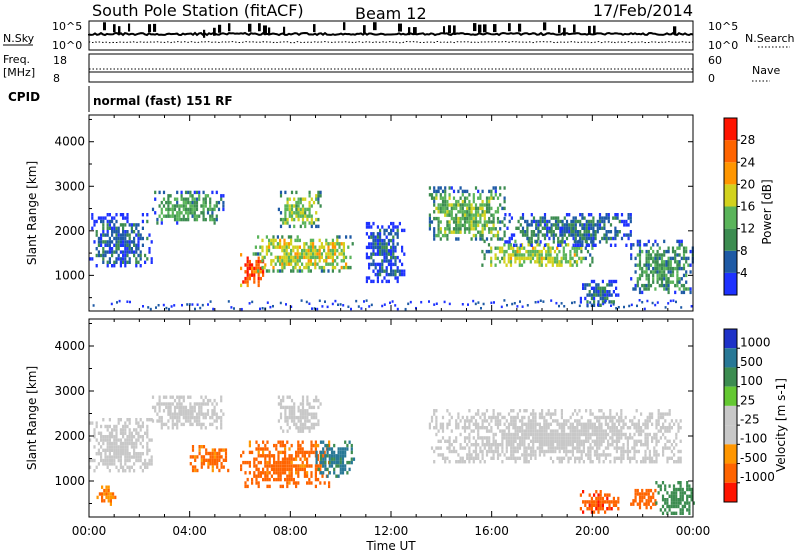 The width and height of the screenshot is (800, 554). What do you see at coordinates (16, 59) in the screenshot?
I see `freq-label-line1: Freq.` at bounding box center [16, 59].